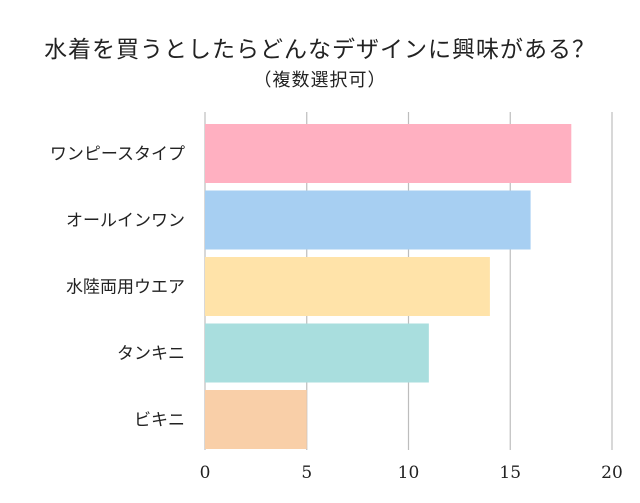 Image resolution: width=640 pixels, height=503 pixels. I want to click on x-tick-label-5: 5, so click(306, 473).